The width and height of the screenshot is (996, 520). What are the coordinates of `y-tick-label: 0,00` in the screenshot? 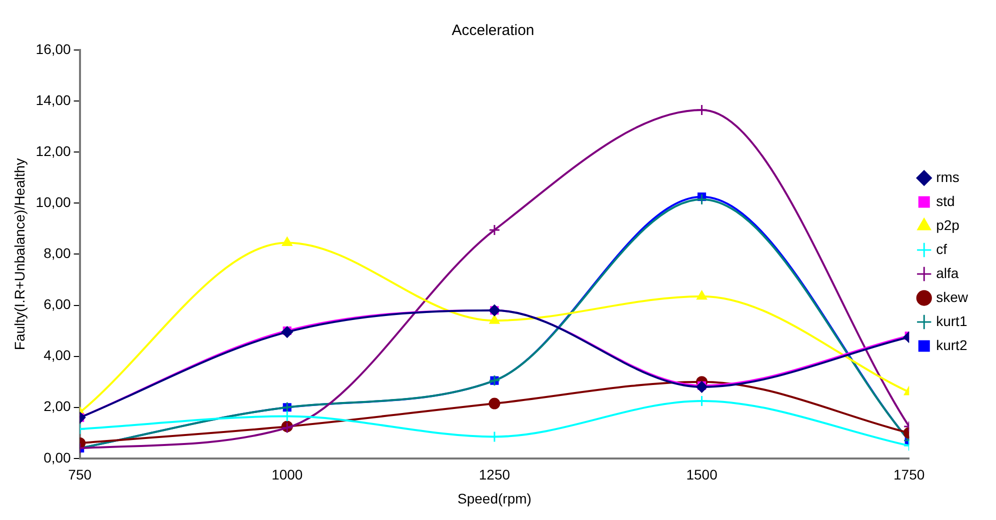 It's located at (58, 457).